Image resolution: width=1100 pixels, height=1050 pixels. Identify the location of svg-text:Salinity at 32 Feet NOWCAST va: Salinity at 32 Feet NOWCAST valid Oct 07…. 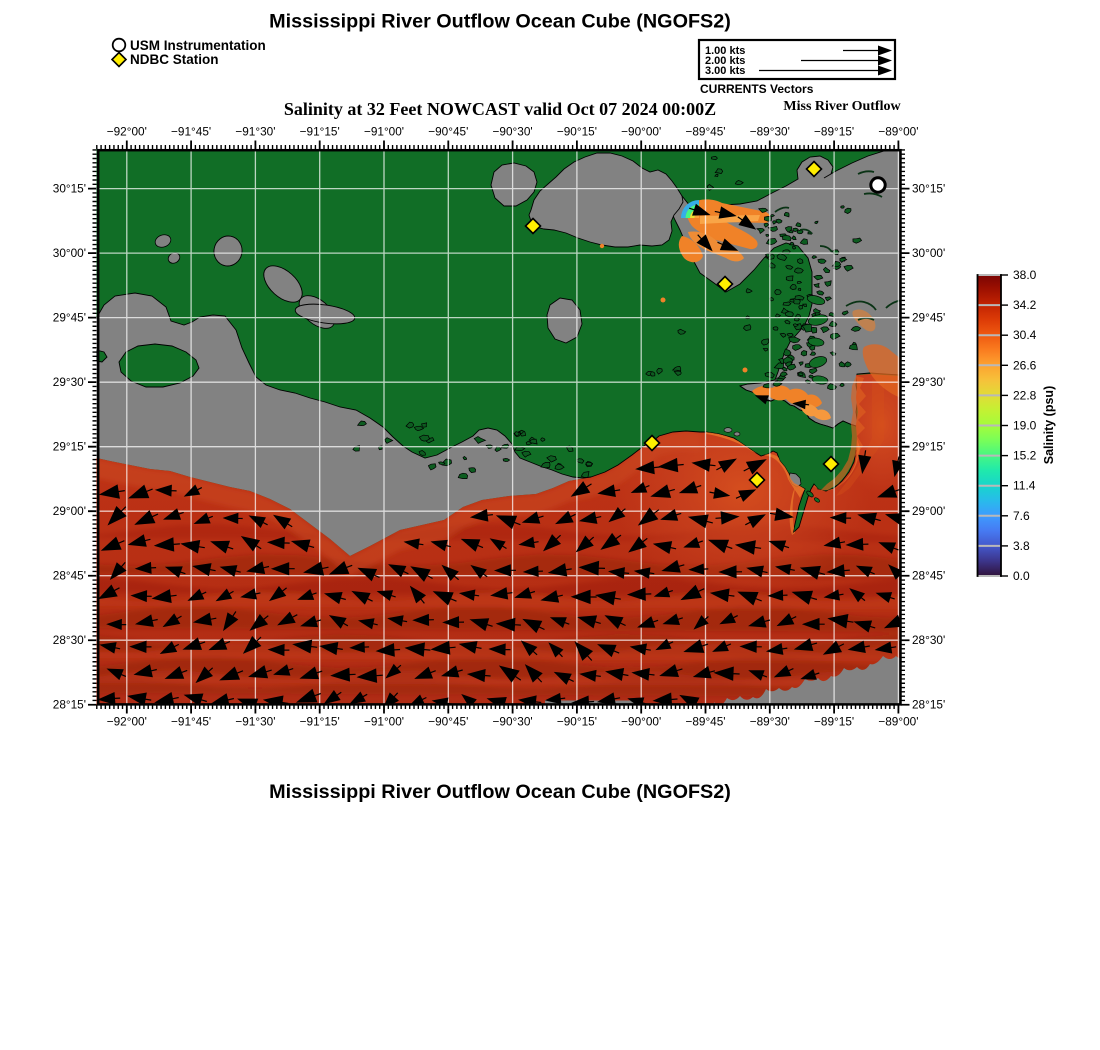
(500, 109).